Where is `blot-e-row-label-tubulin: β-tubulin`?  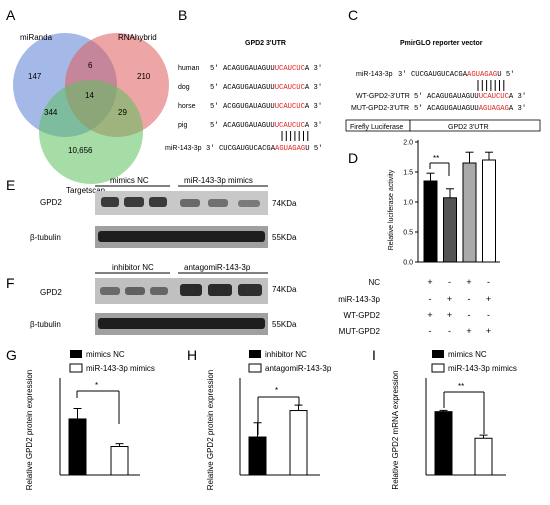 blot-e-row-label-tubulin: β-tubulin is located at coordinates (45, 237).